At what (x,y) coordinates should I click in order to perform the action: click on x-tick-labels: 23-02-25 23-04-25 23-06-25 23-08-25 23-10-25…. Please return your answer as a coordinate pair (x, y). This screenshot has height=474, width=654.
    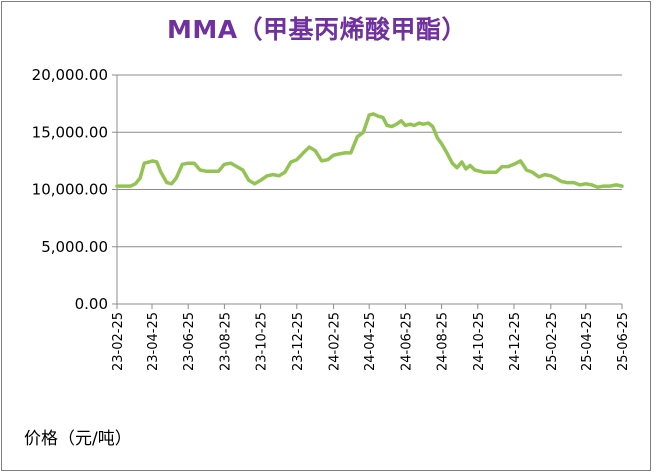
    Looking at the image, I should click on (371, 341).